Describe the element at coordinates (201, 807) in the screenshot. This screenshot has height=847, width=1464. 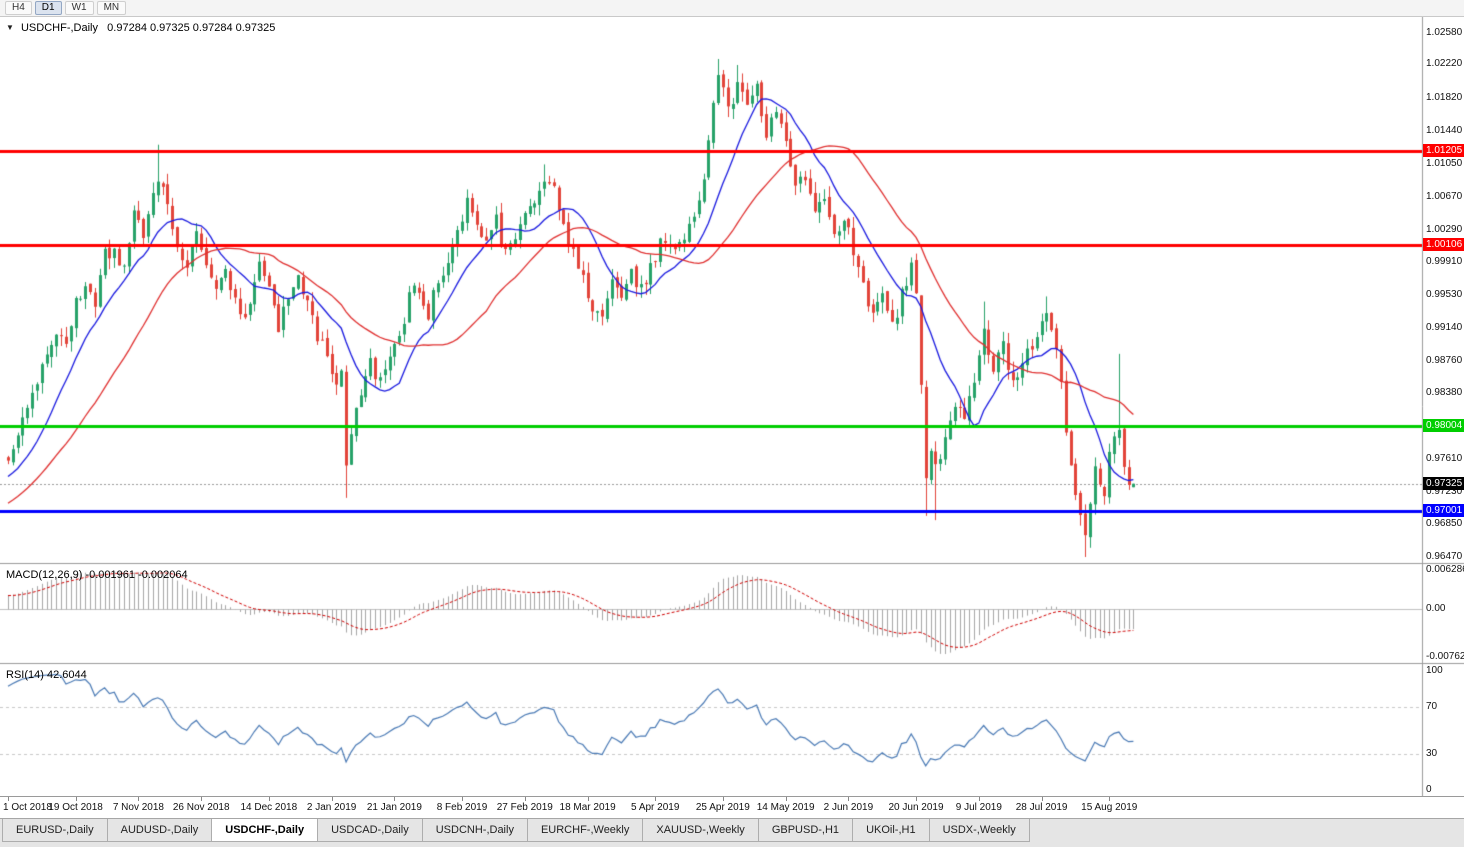
I see `date-axis-label: 26 Nov 2018` at that location.